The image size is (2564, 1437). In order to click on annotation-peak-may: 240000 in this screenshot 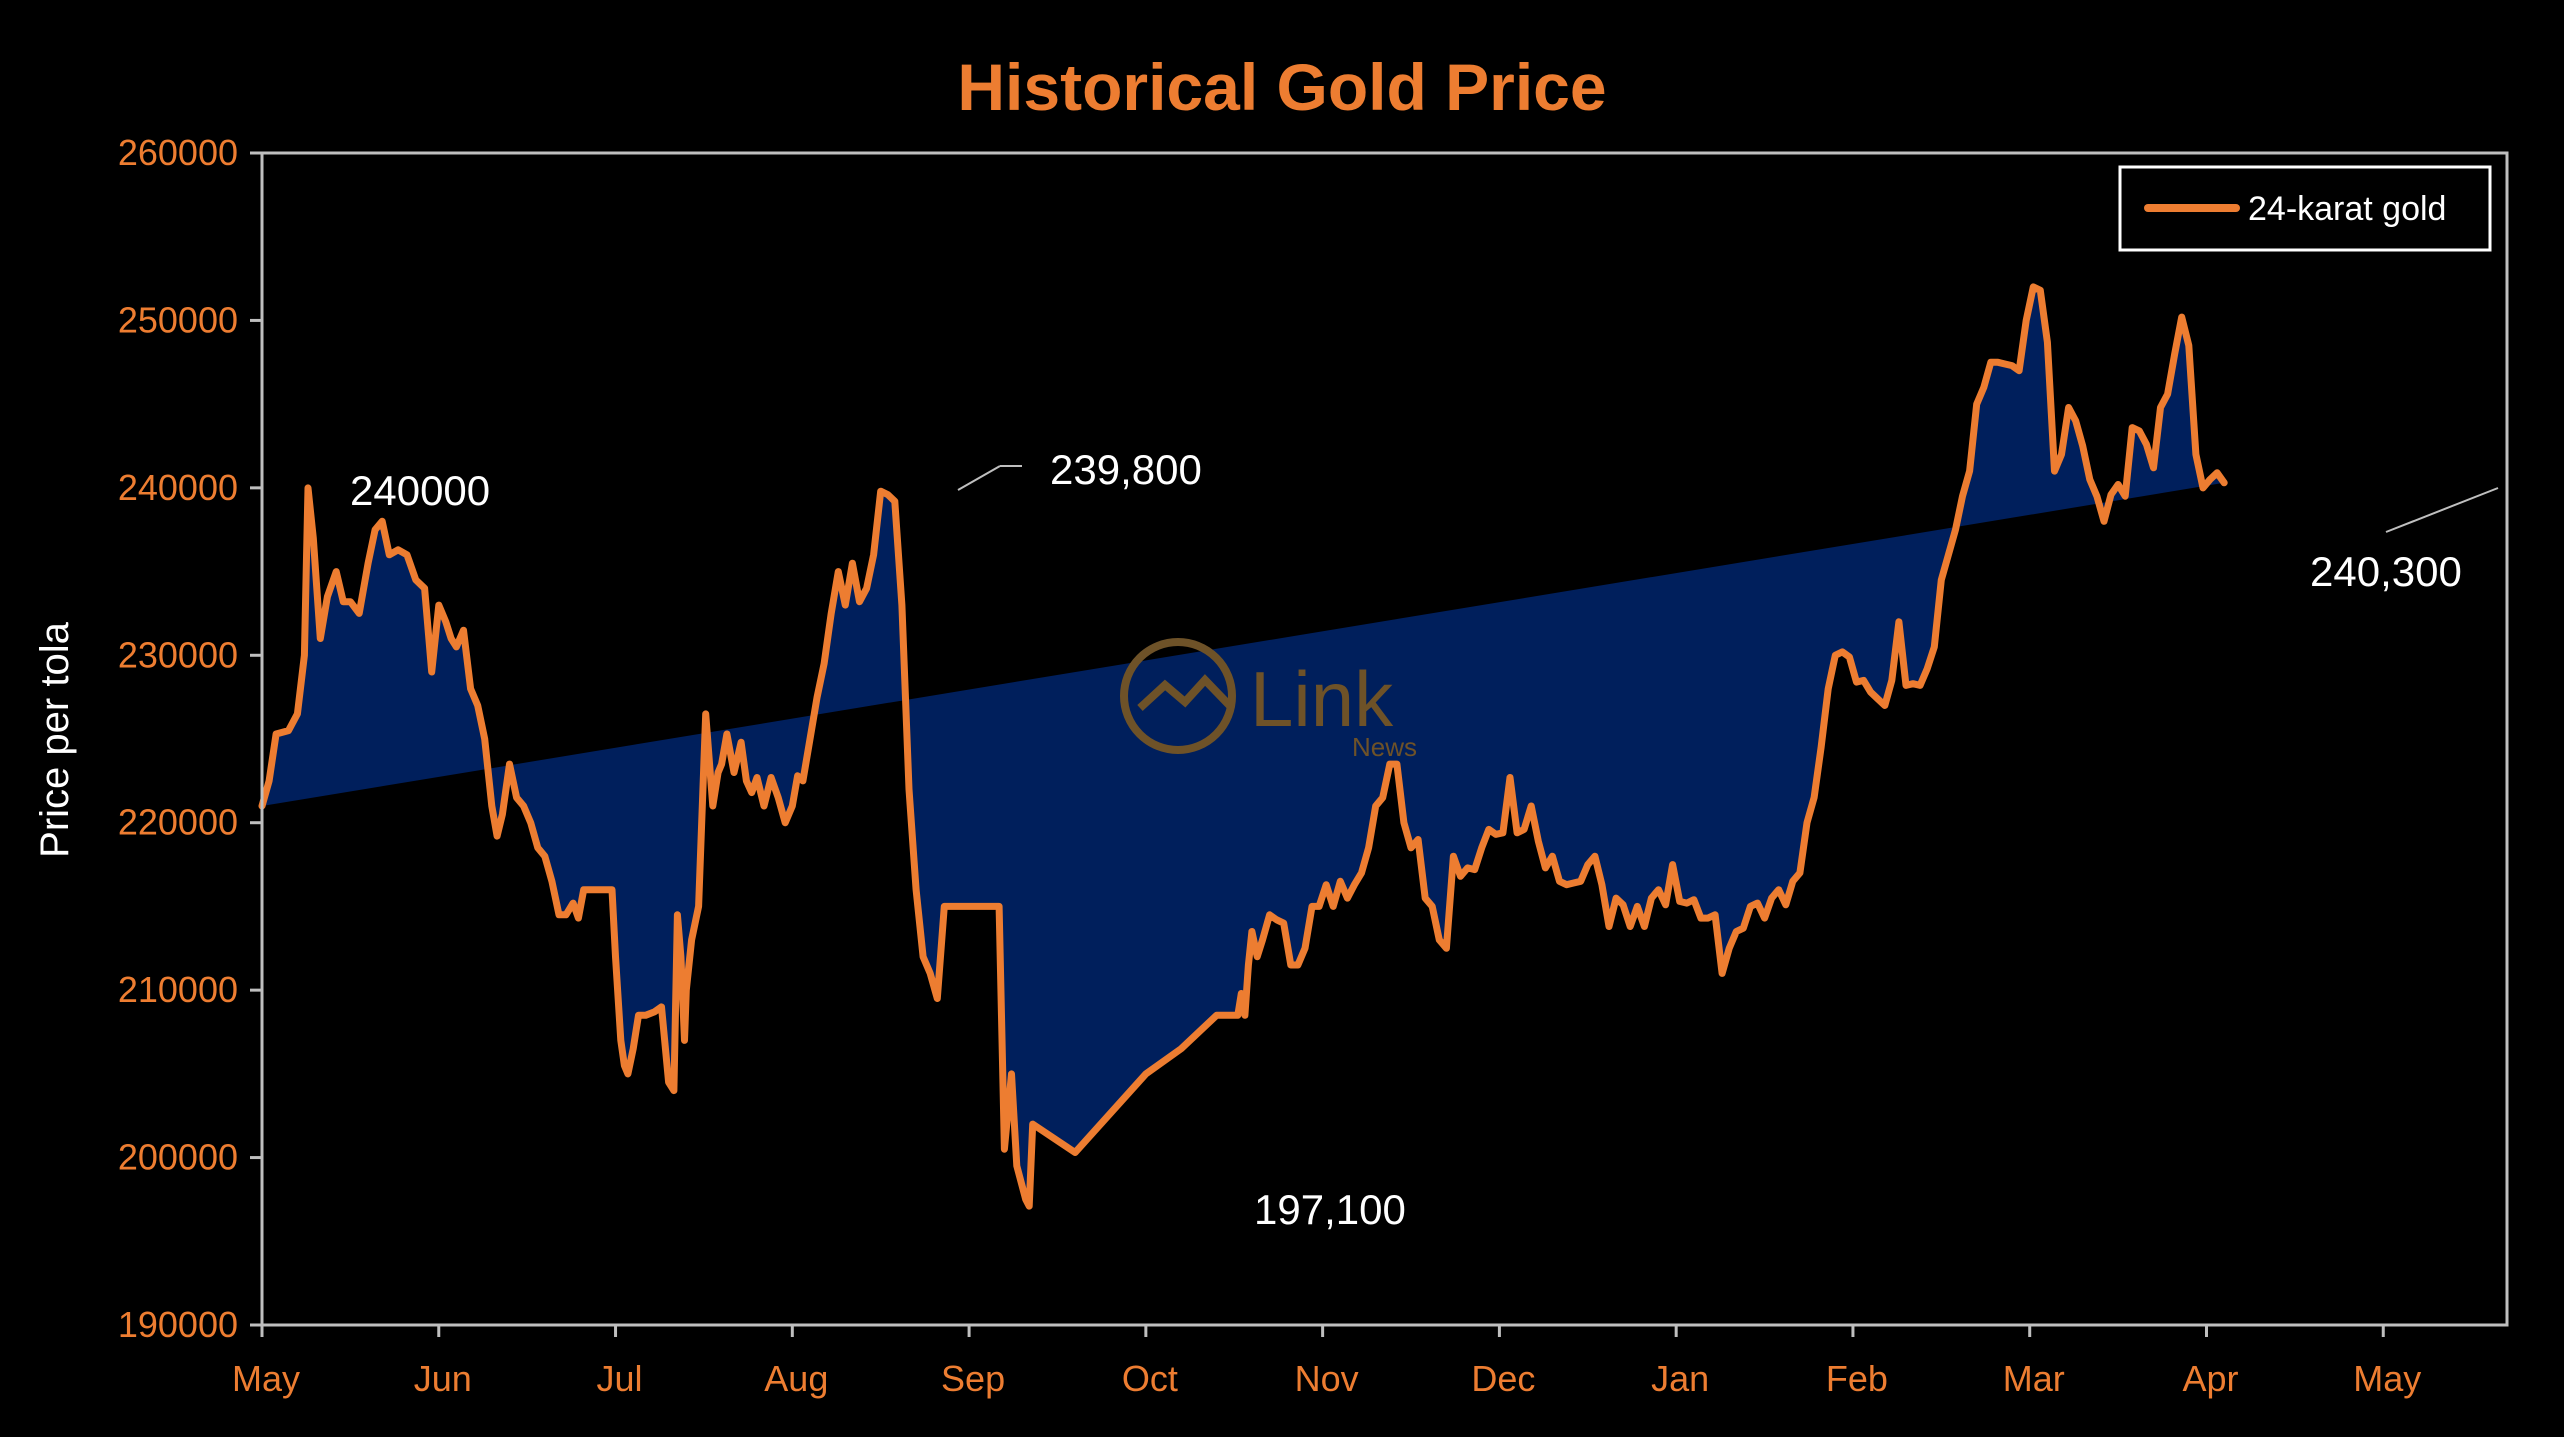, I will do `click(420, 490)`.